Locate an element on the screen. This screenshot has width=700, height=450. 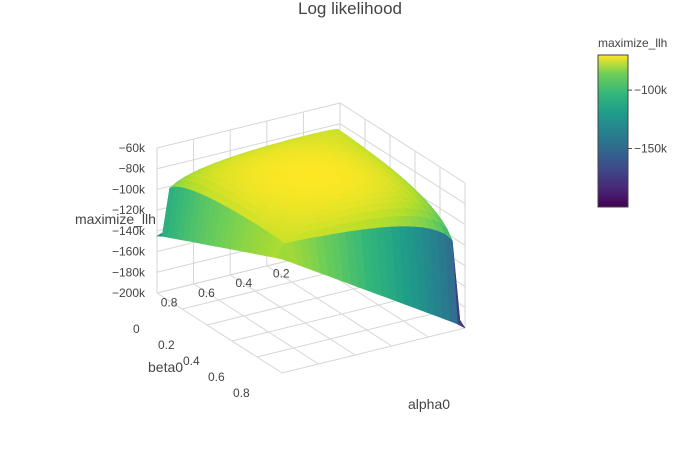
chart-title: Log likelihood is located at coordinates (350, 9).